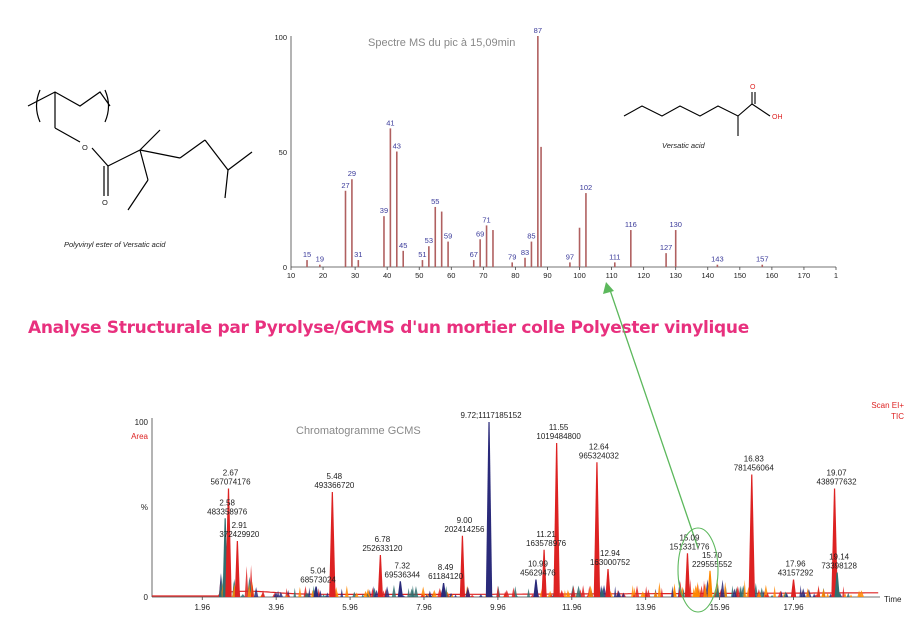 The image size is (913, 622). Describe the element at coordinates (345, 185) in the screenshot. I see `ms-peak-label-27: 27` at that location.